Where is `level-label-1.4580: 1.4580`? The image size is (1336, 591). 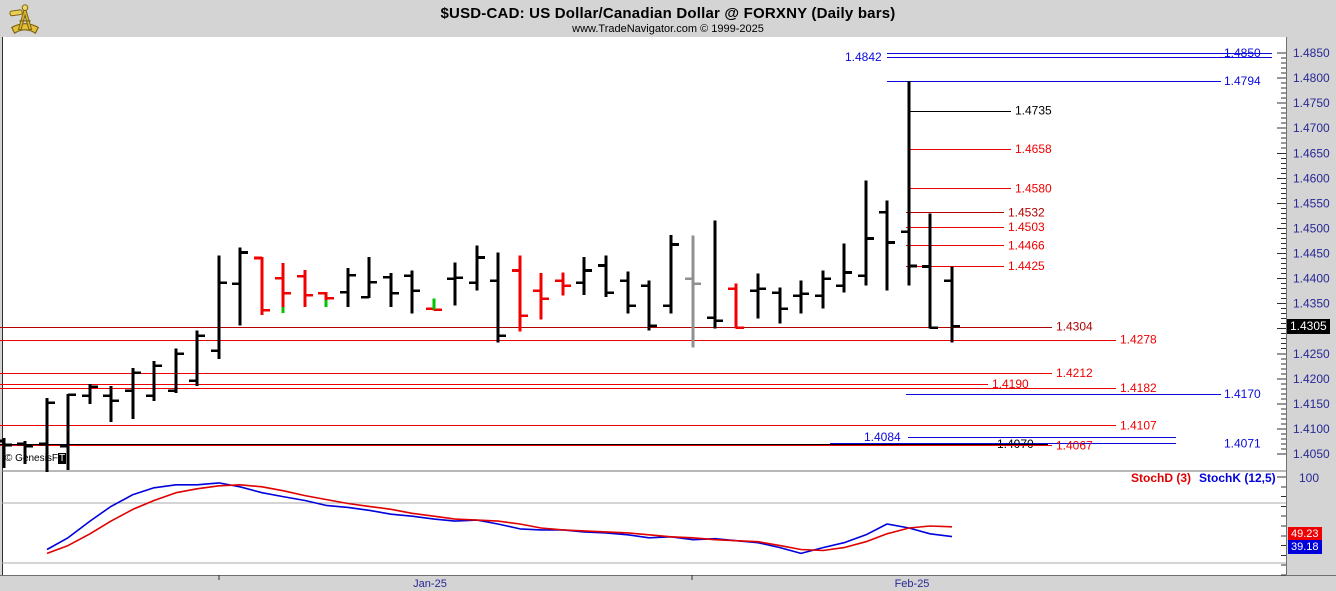 level-label-1.4580: 1.4580 is located at coordinates (1033, 188).